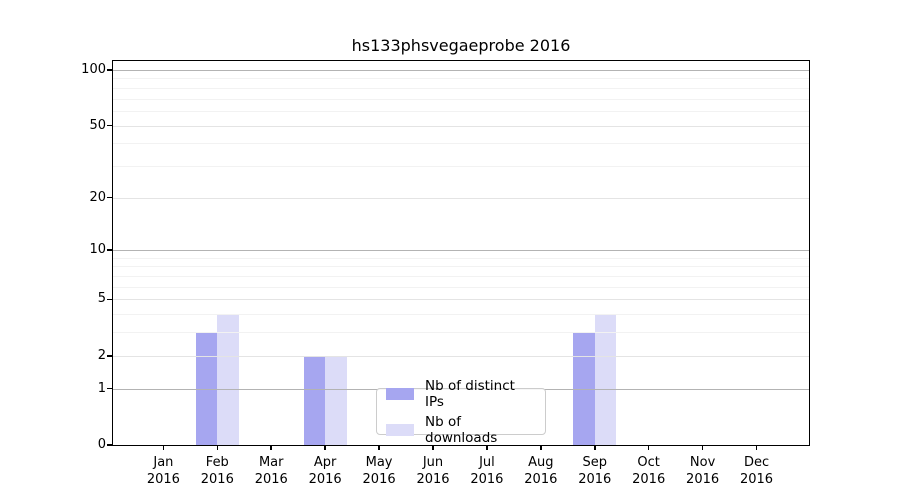 This screenshot has height=500, width=900. I want to click on legend-label-distinct-ips: Nb of distinct IPs, so click(470, 393).